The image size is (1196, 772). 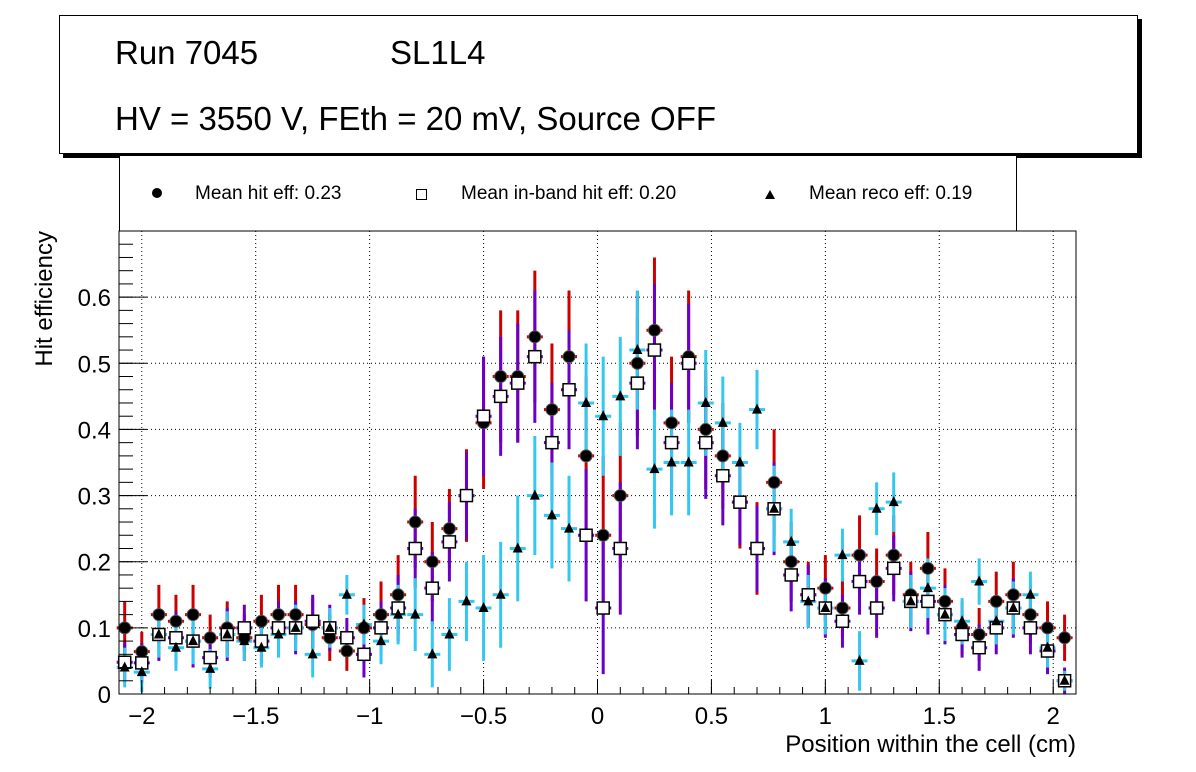 I want to click on x-tick-label: 1.5, so click(x=939, y=716).